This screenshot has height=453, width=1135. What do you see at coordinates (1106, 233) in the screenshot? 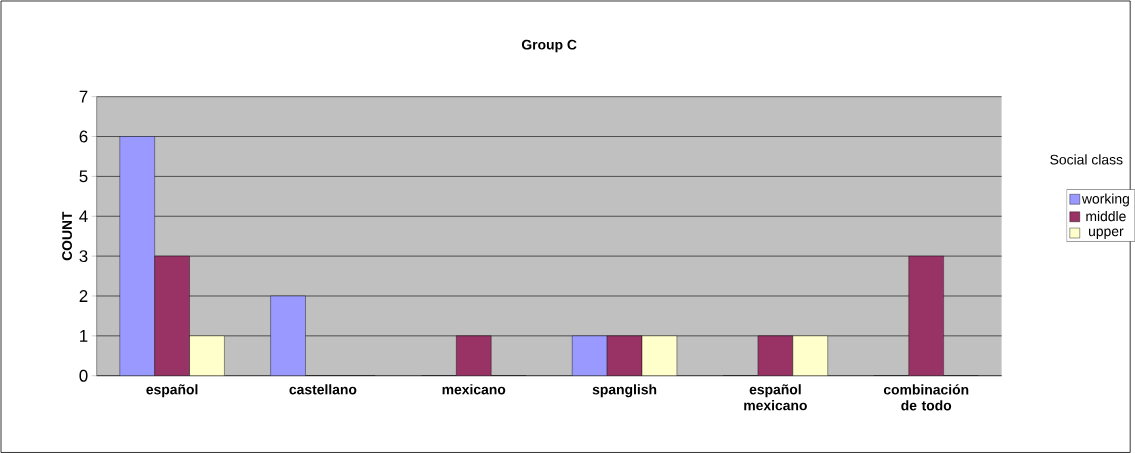
I see `legend-label: upper` at bounding box center [1106, 233].